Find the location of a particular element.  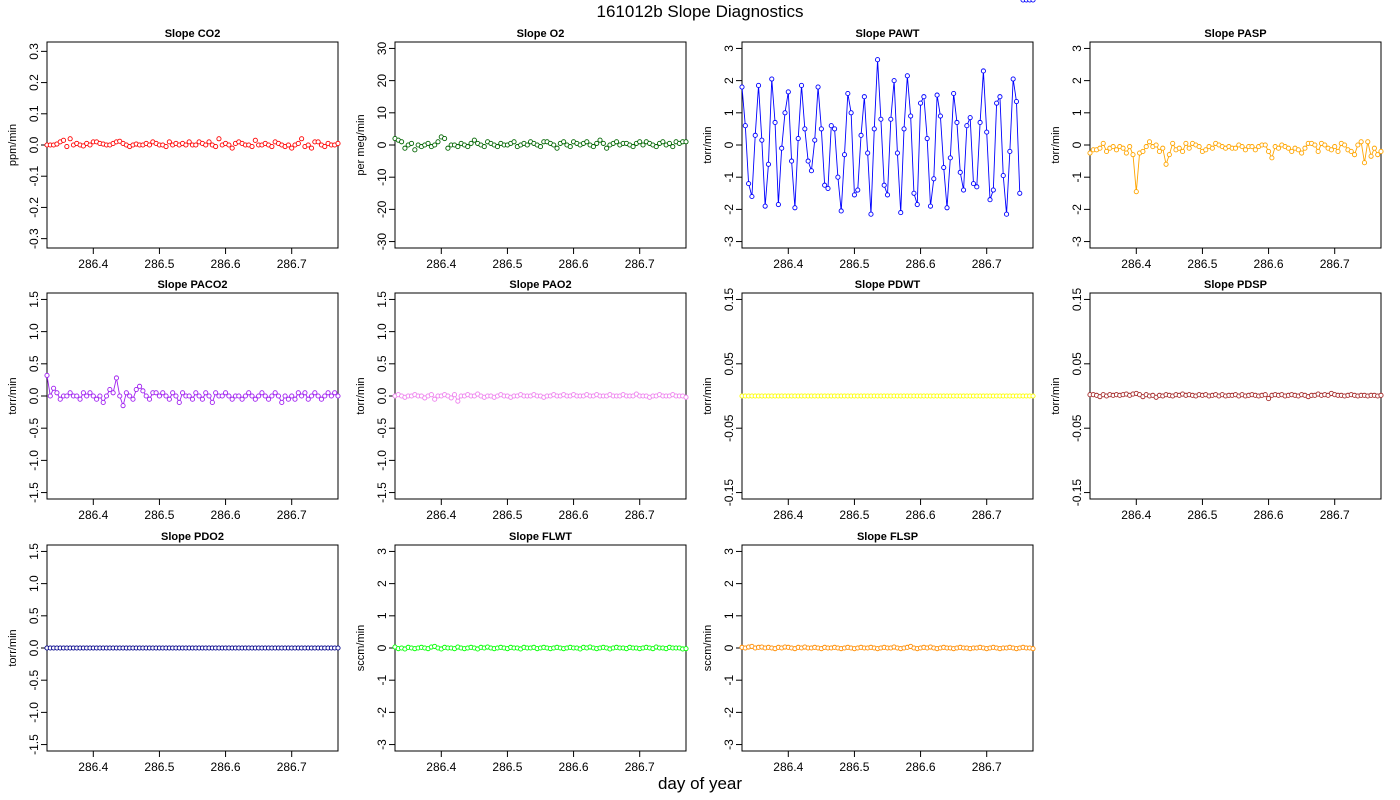

y-tick-label: 0.5 is located at coordinates (34, 615).